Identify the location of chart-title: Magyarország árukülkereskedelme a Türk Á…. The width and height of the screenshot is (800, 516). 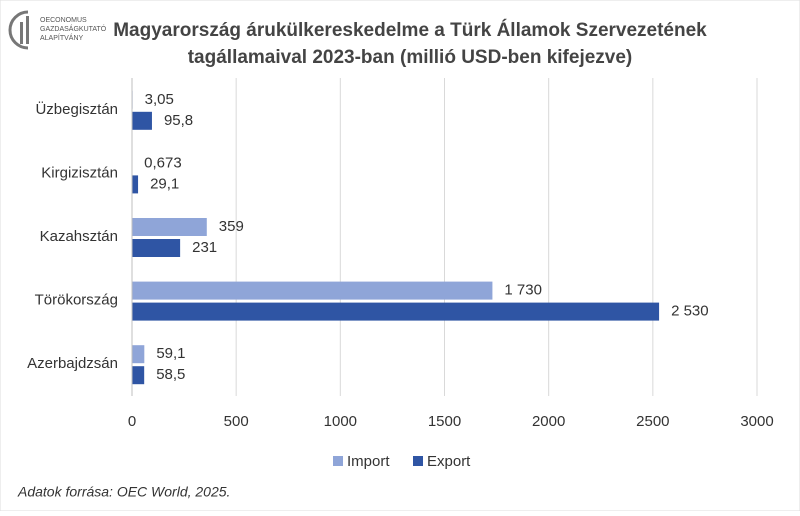
(410, 30).